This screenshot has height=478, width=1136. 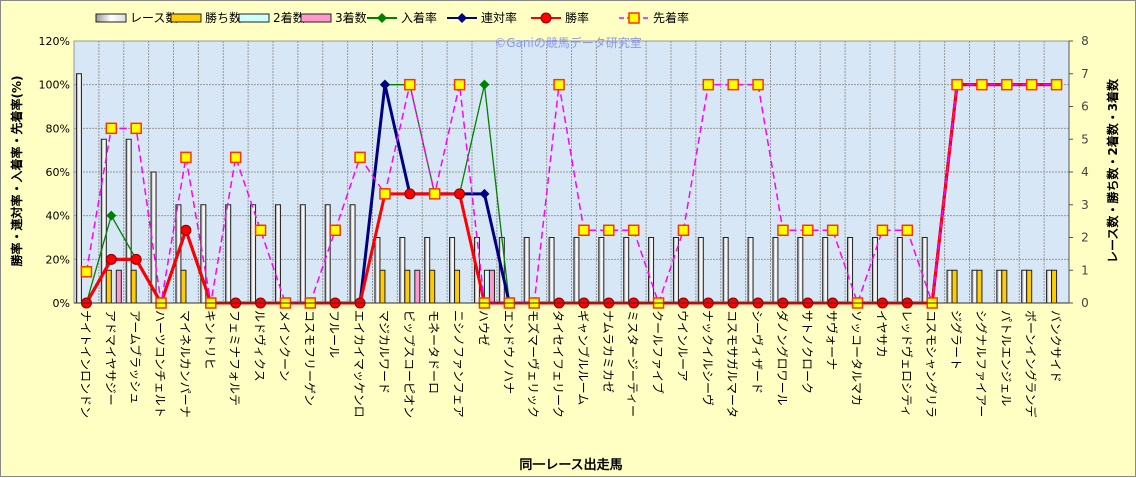 What do you see at coordinates (560, 17) in the screenshot?
I see `legend-item: 勝率` at bounding box center [560, 17].